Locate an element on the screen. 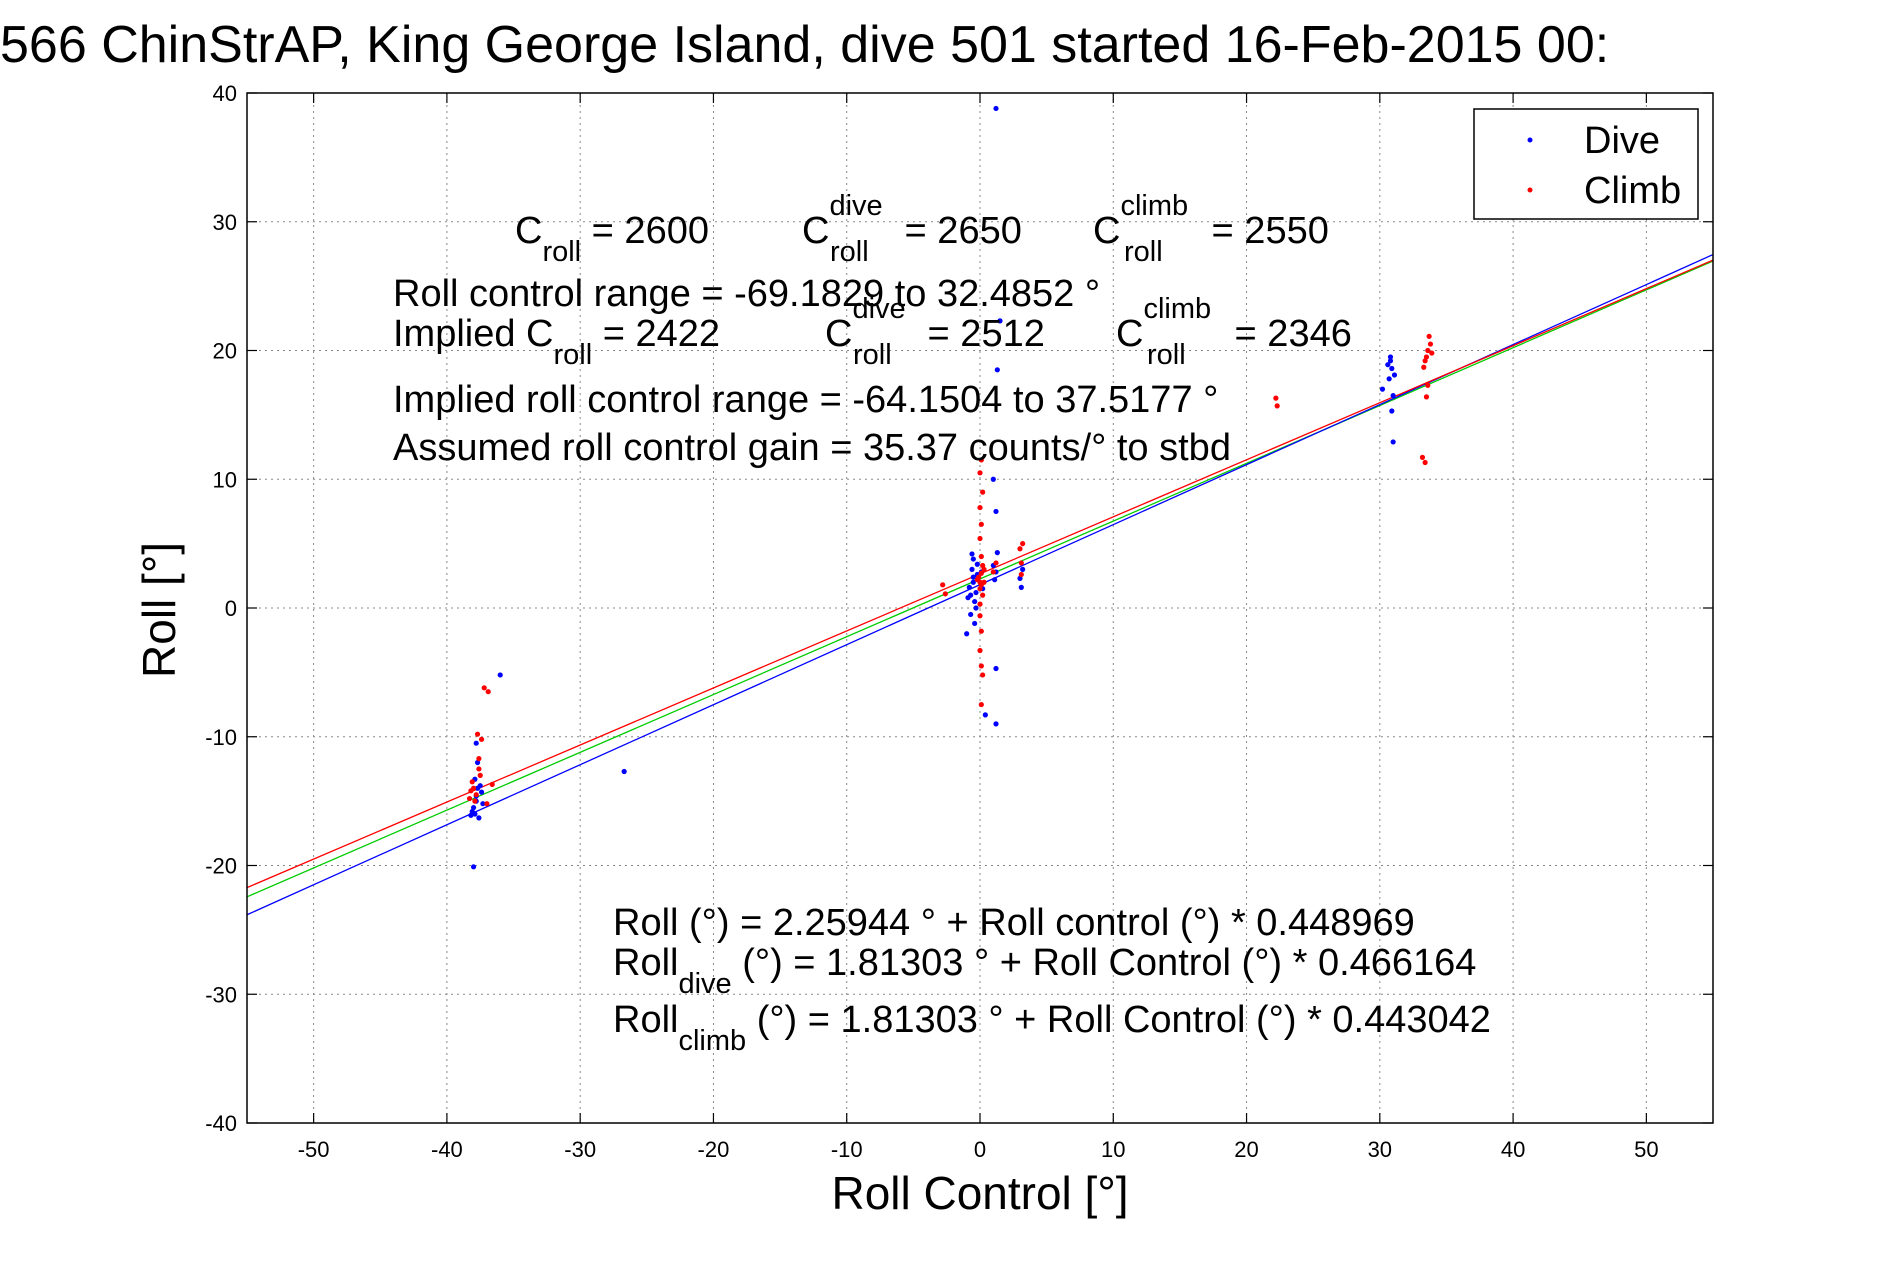  c-roll-symbol: C is located at coordinates (528, 231).